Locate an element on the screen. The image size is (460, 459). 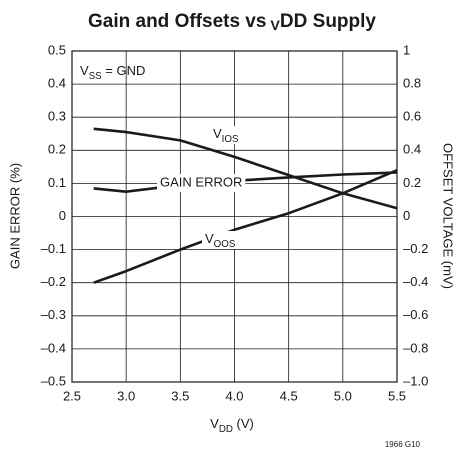
x-tick-label: 5.0 is located at coordinates (343, 395).